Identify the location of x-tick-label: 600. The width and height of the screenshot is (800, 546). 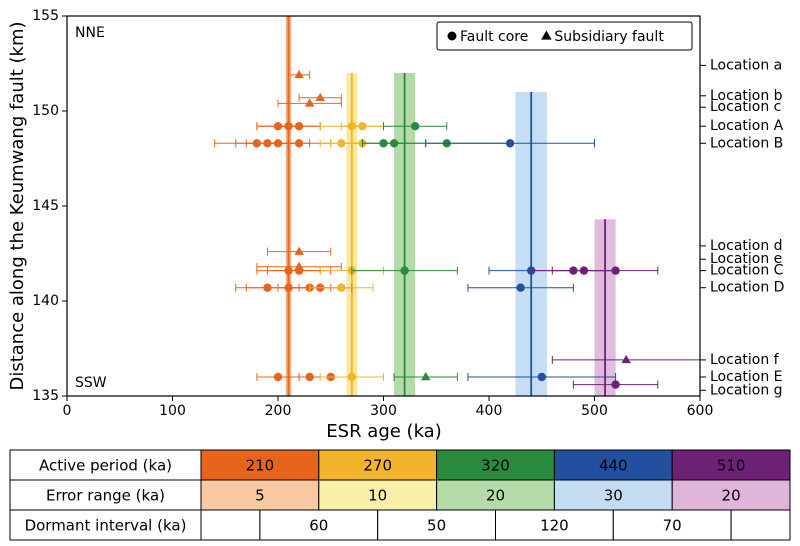
(700, 411).